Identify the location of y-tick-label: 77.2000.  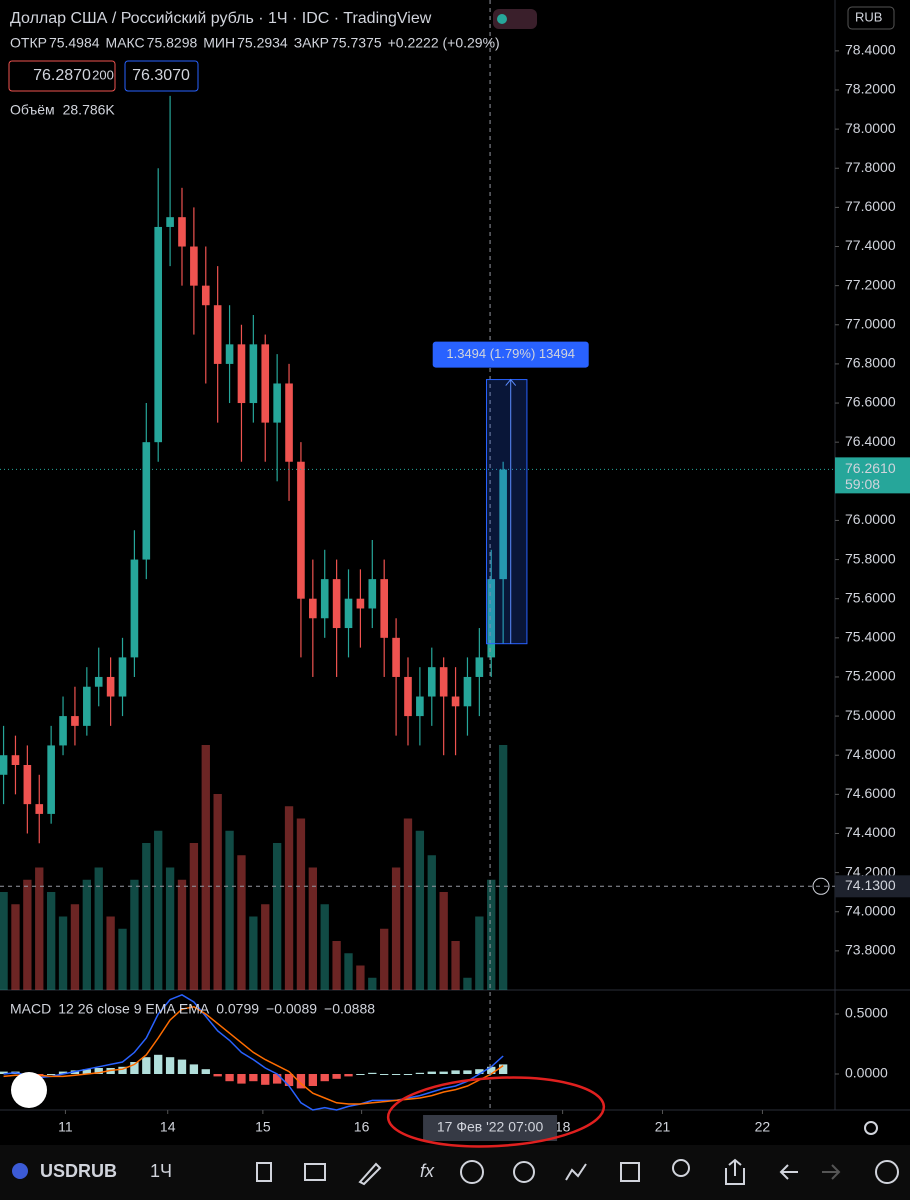
(870, 284).